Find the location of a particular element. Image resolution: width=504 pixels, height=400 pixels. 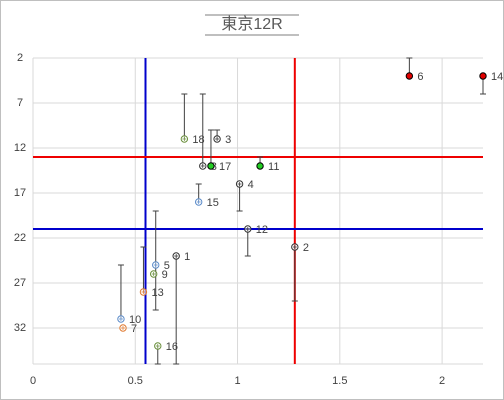

y-tick-label: 12 is located at coordinates (20, 148).